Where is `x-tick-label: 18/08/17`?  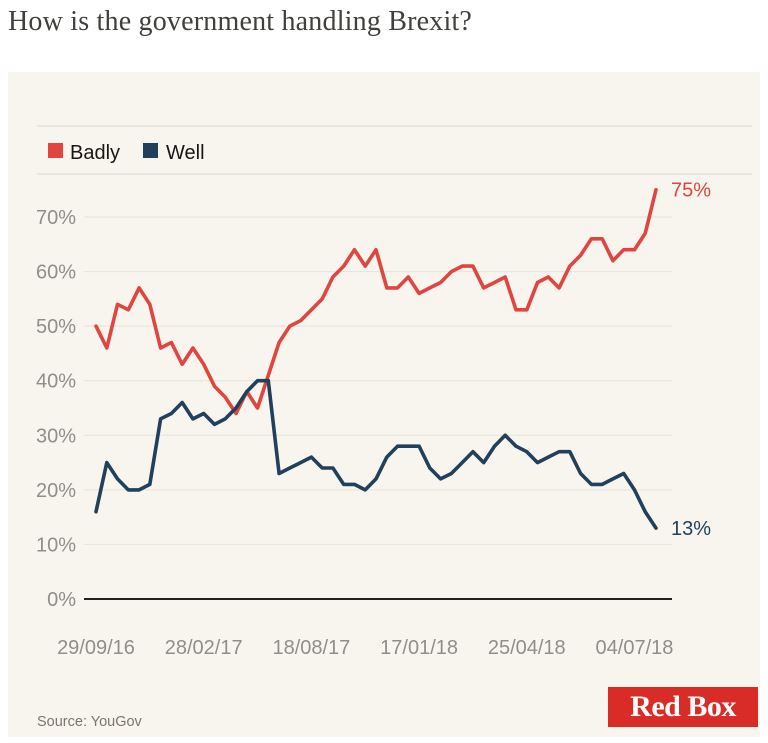
x-tick-label: 18/08/17 is located at coordinates (311, 648).